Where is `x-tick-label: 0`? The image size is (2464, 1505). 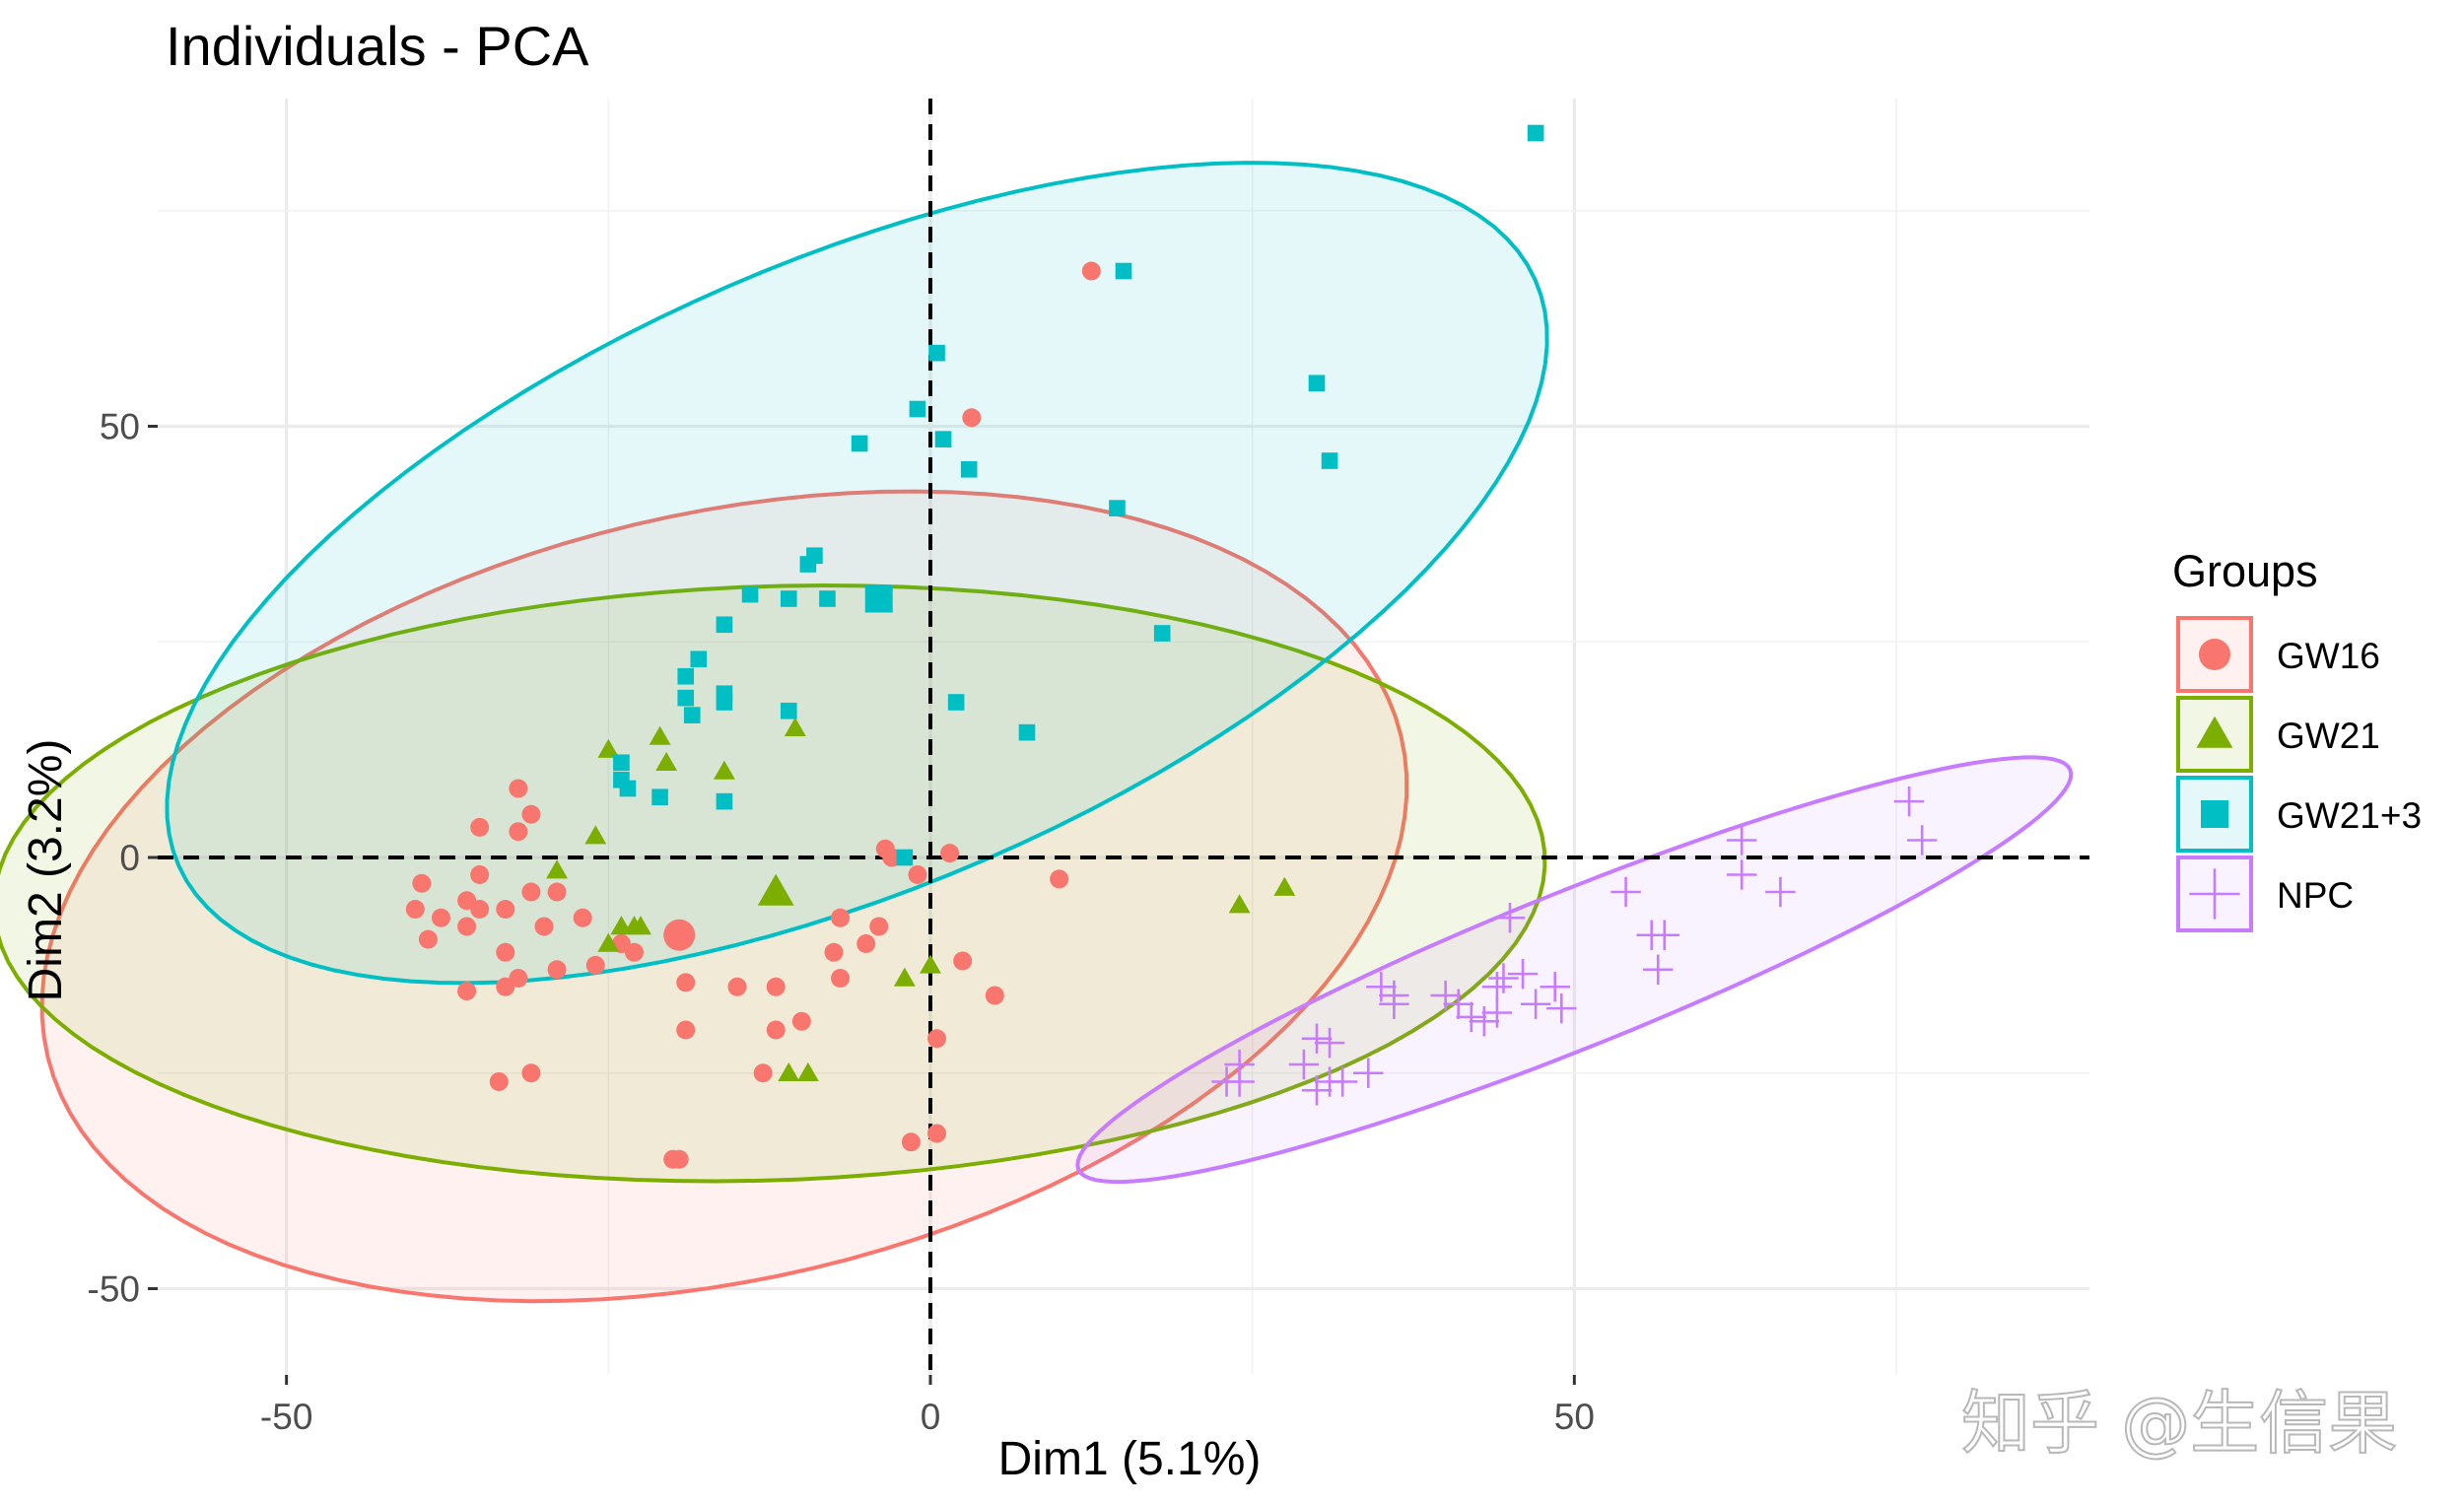
x-tick-label: 0 is located at coordinates (931, 1417).